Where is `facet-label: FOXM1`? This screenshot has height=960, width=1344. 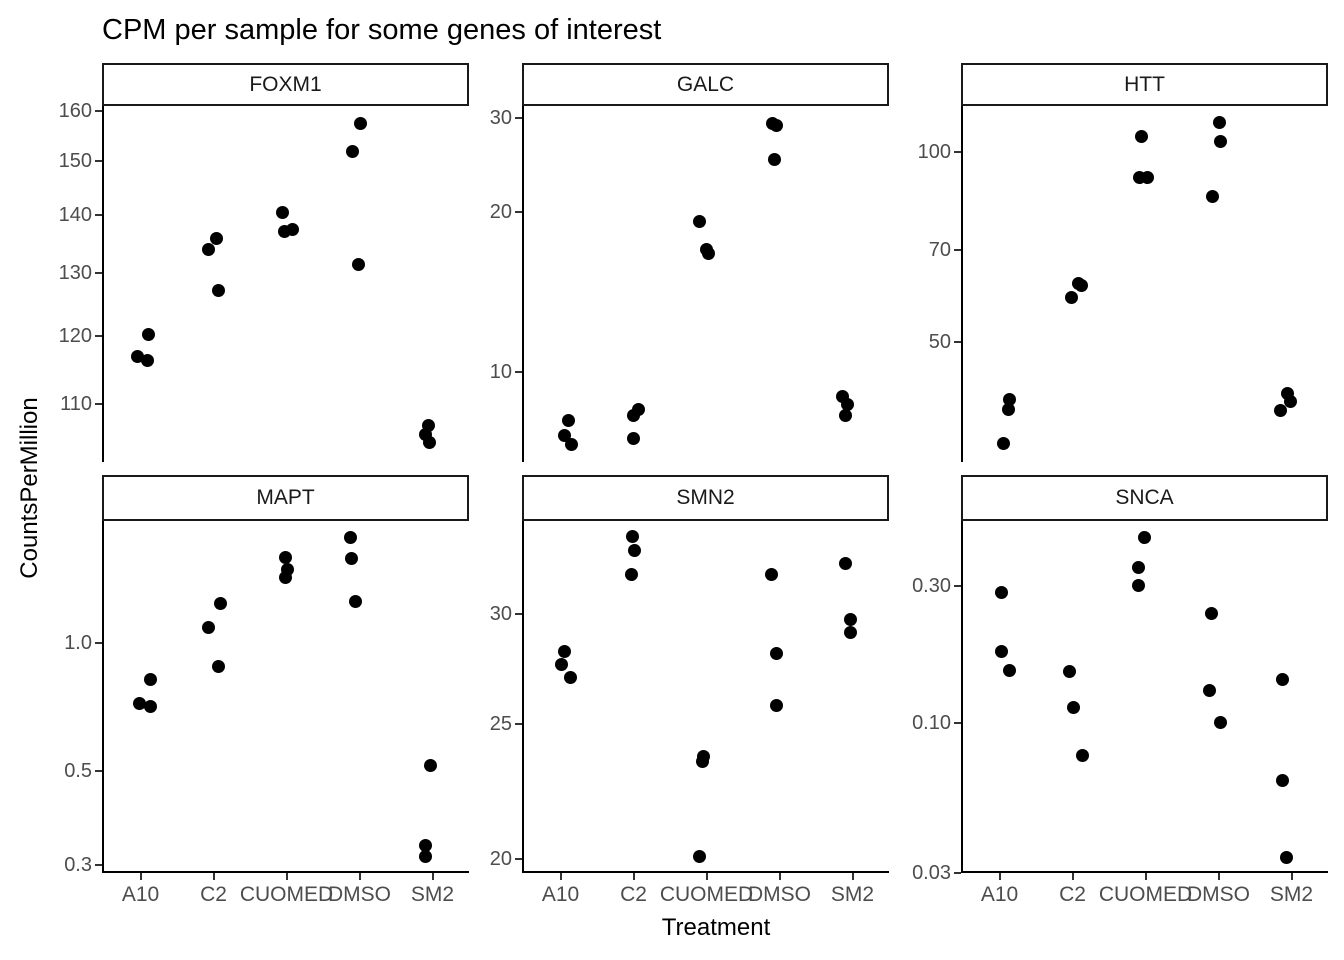 facet-label: FOXM1 is located at coordinates (285, 84).